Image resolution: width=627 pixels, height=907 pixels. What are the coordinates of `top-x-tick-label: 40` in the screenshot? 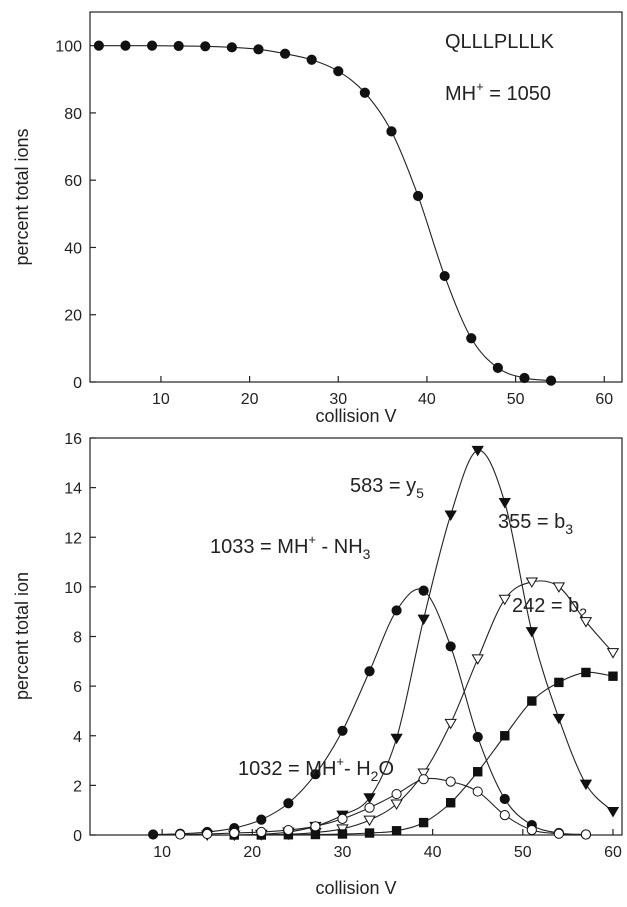 It's located at (427, 399).